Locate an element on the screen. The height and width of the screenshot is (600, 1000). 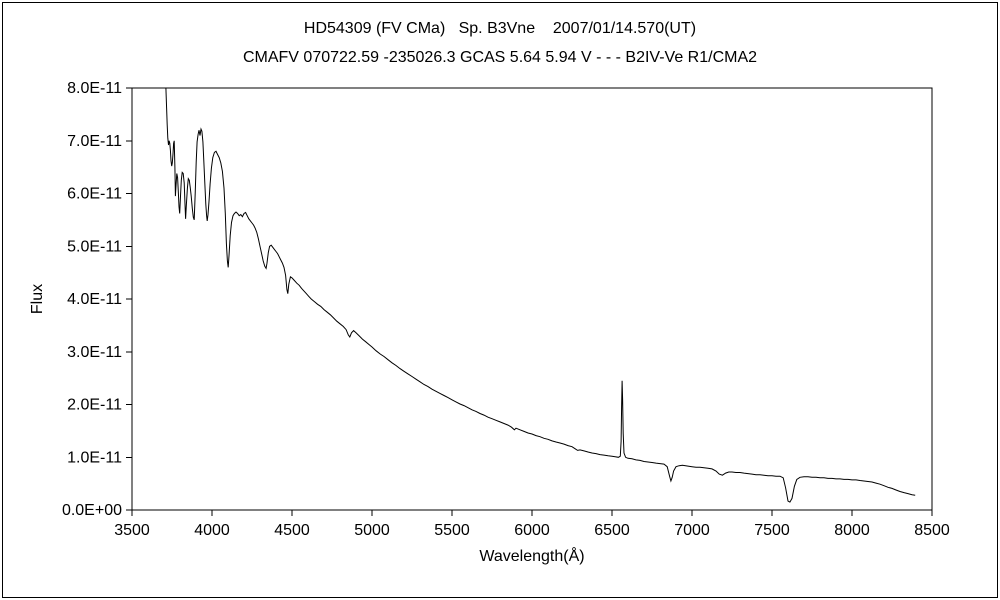
y-tick-label: 0.0E+00 is located at coordinates (92, 510).